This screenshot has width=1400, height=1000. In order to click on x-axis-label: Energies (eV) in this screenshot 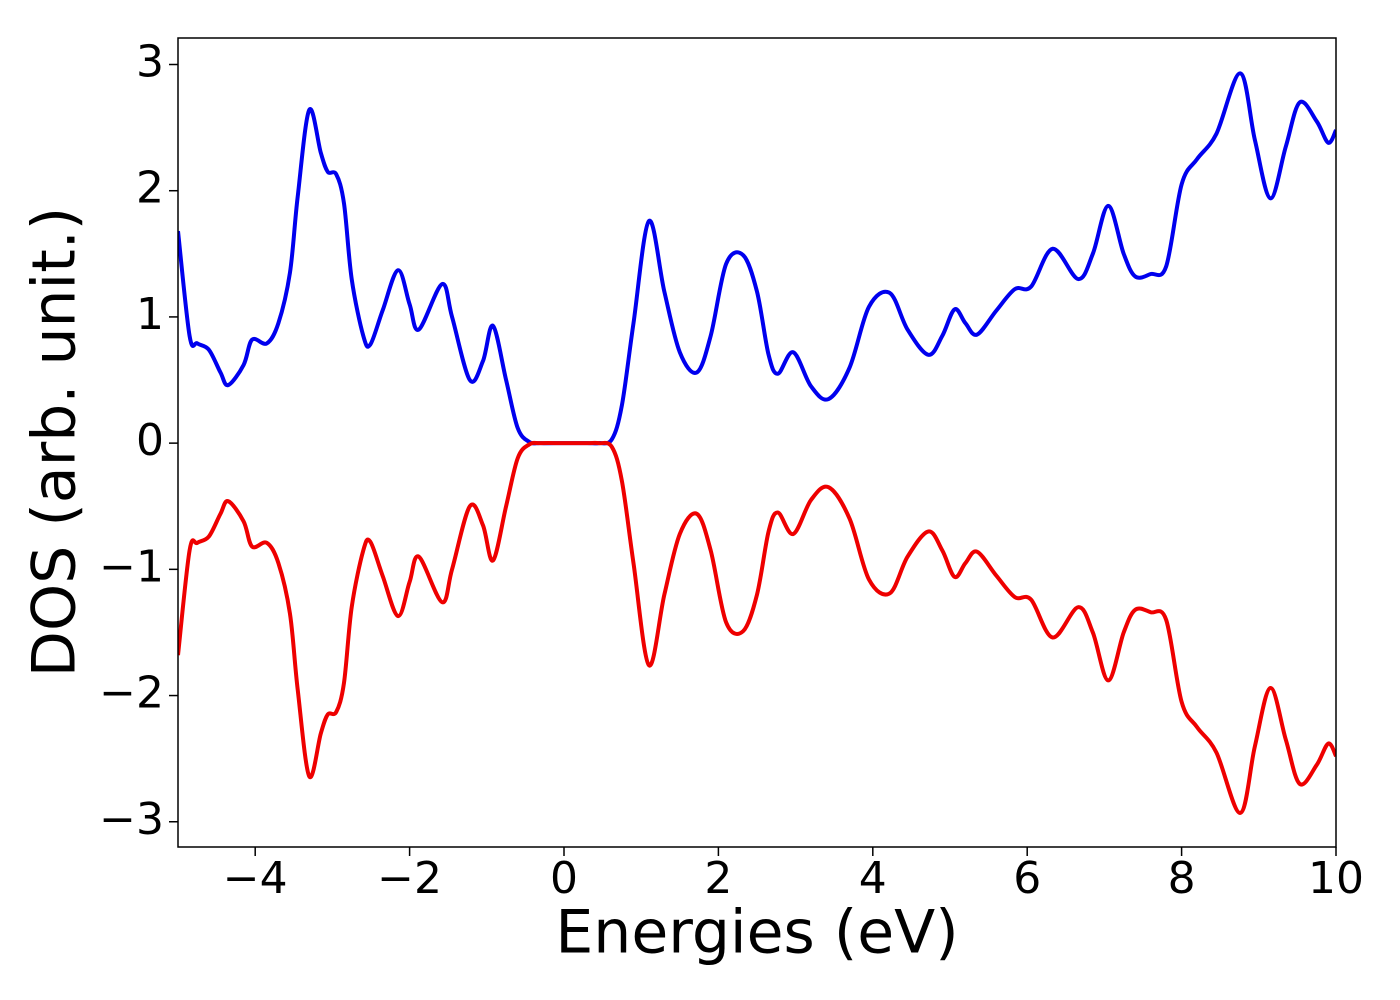, I will do `click(756, 933)`.